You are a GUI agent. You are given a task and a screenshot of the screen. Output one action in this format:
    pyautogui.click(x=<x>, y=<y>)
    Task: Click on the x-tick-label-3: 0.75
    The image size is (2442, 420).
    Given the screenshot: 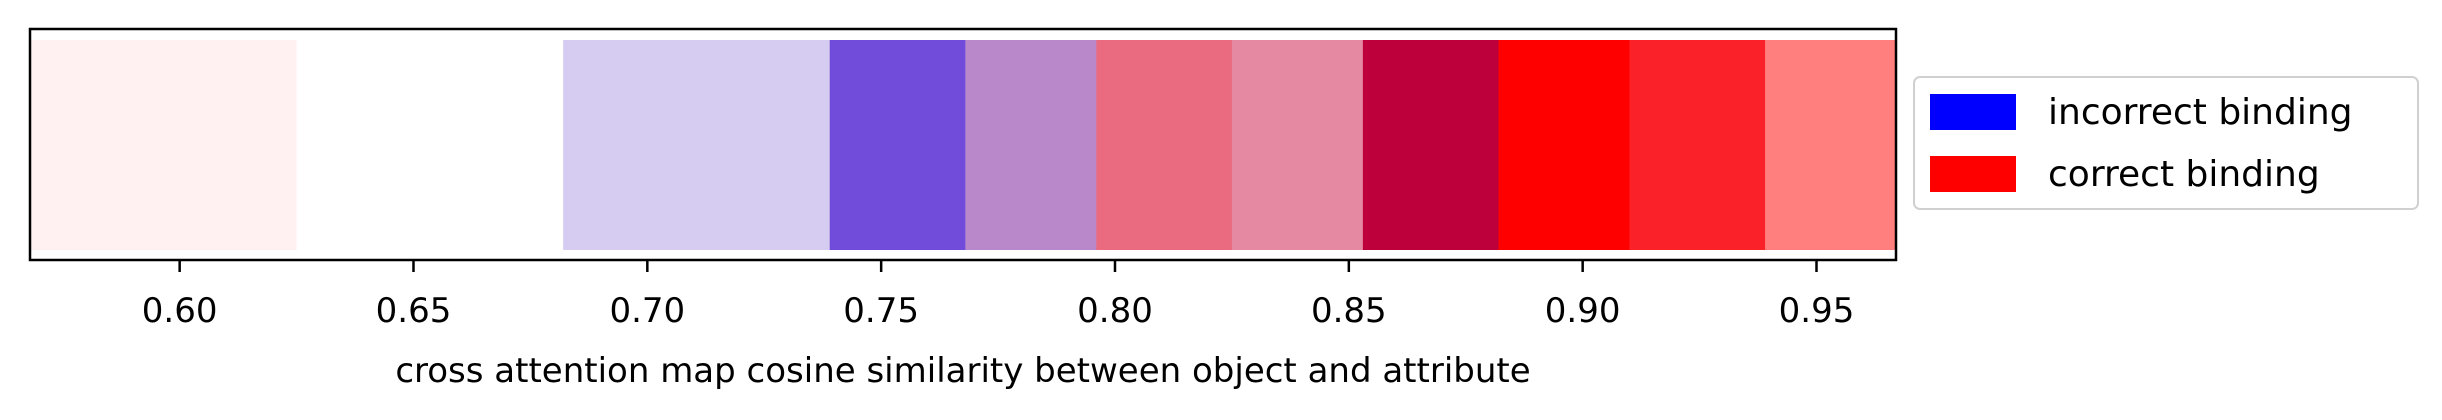 What is the action you would take?
    pyautogui.click(x=881, y=311)
    